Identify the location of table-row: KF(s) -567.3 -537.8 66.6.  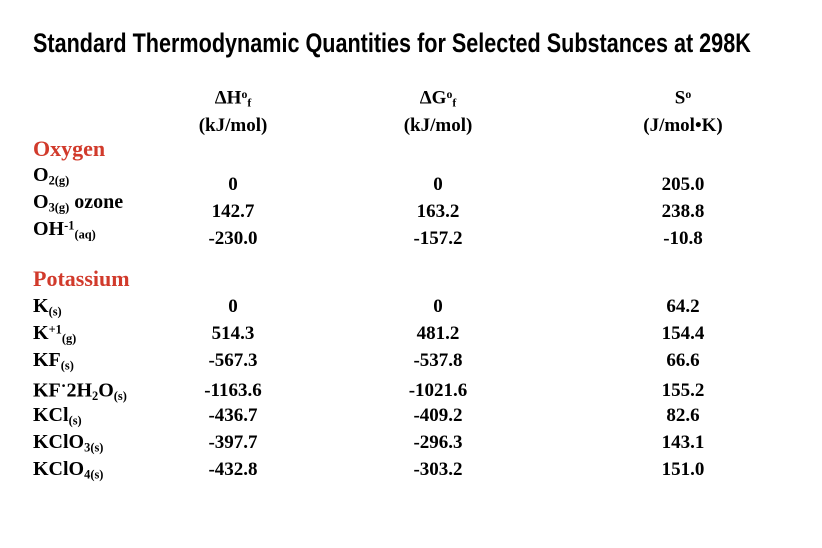
(411, 362).